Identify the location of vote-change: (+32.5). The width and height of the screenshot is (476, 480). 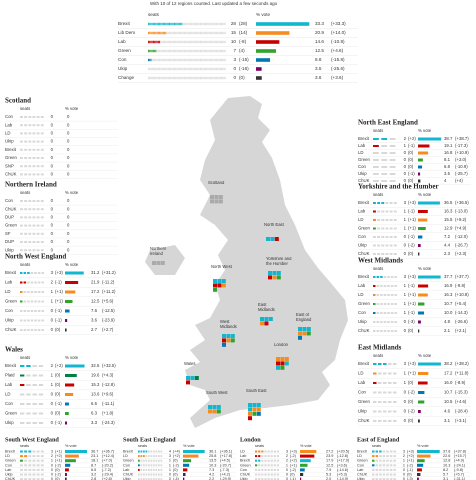
(109, 365).